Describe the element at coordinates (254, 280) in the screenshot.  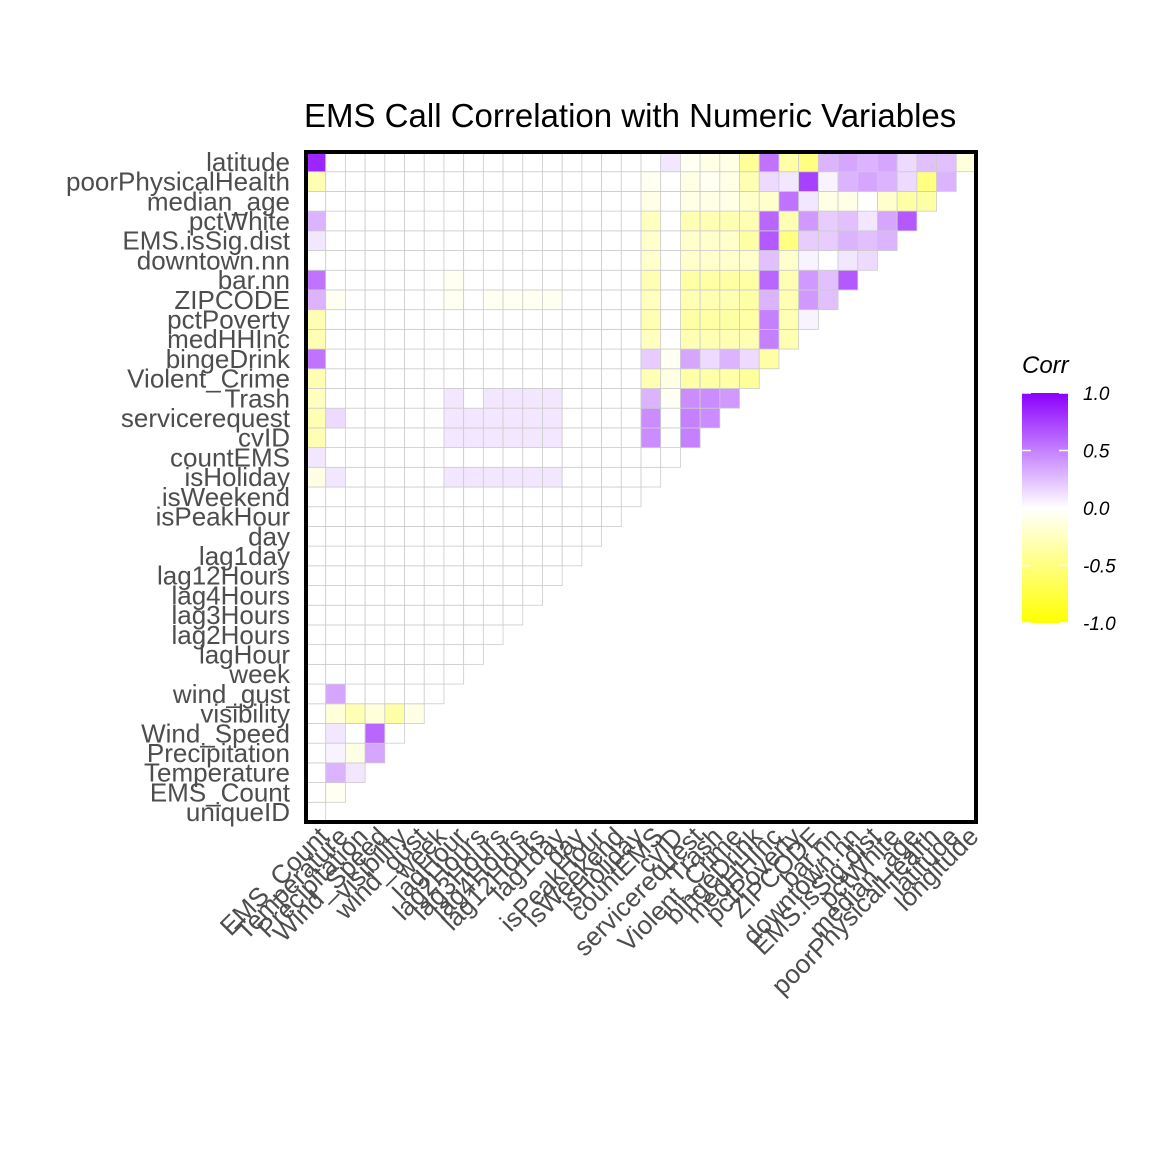
I see `y-tick-label: bar.nn` at that location.